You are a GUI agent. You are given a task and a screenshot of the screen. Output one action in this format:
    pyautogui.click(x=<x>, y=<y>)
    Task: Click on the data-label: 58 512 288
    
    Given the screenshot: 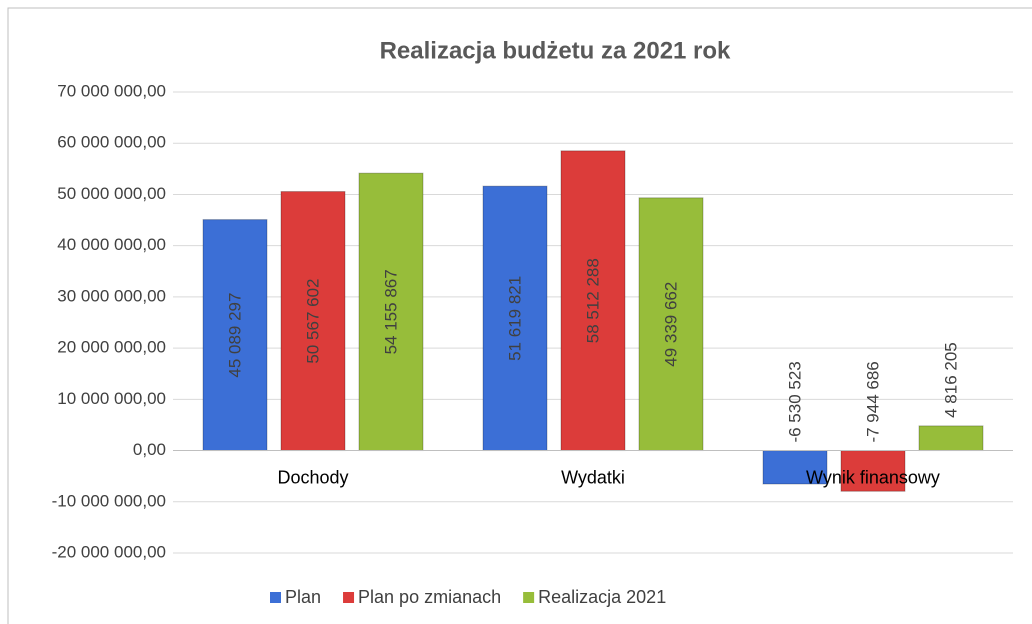 What is the action you would take?
    pyautogui.click(x=592, y=300)
    